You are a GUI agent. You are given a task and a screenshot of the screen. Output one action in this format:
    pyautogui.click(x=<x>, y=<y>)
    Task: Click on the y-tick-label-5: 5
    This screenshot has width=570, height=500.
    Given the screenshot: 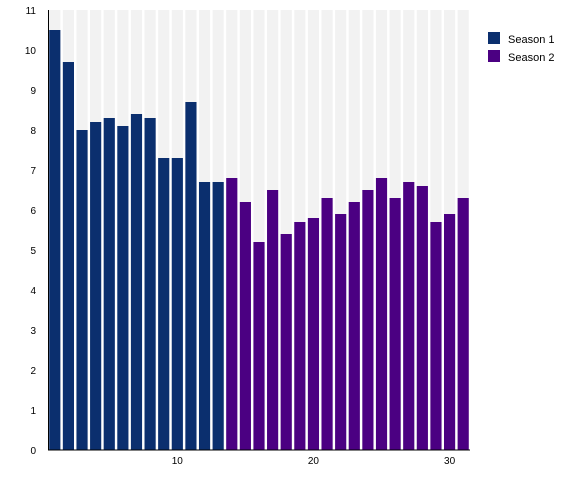 What is the action you would take?
    pyautogui.click(x=33, y=251)
    